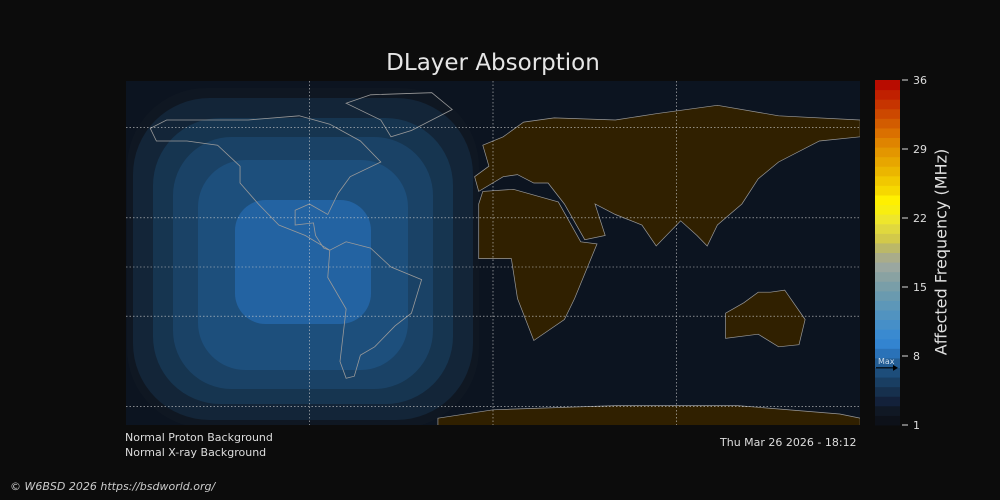  Describe the element at coordinates (920, 218) in the screenshot. I see `colorbar-tick-label: 22` at that location.